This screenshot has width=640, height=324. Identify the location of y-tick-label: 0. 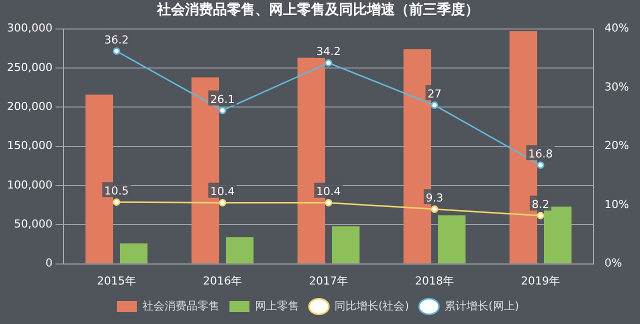
(48, 263).